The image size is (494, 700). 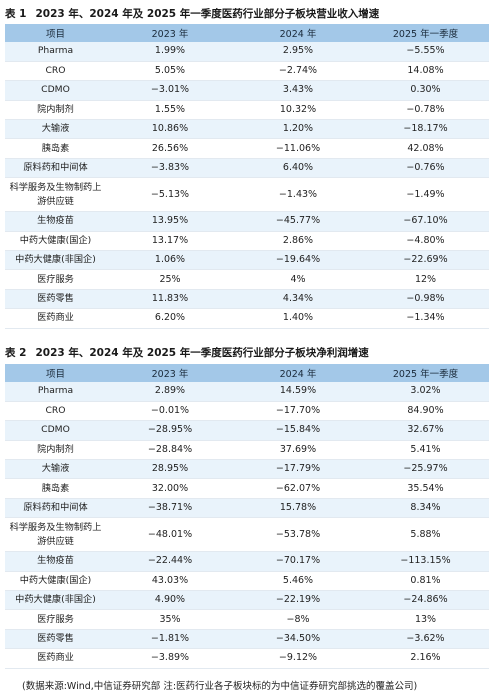 What do you see at coordinates (170, 430) in the screenshot?
I see `value-2023-cell: −28.95%` at bounding box center [170, 430].